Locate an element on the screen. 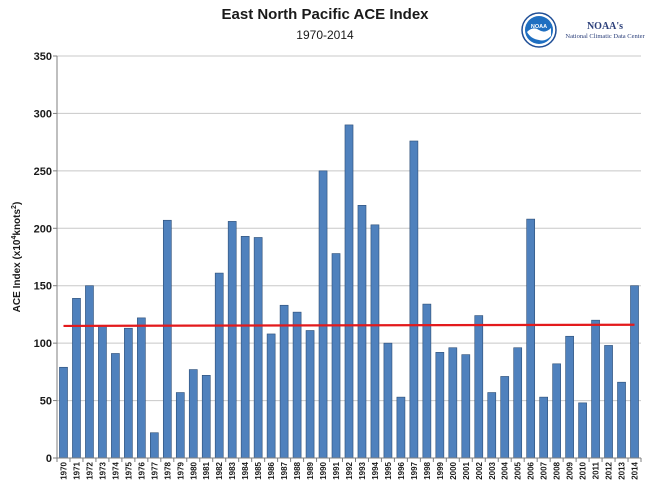 The height and width of the screenshot is (488, 650). x-tick-label: 1993 is located at coordinates (362, 470).